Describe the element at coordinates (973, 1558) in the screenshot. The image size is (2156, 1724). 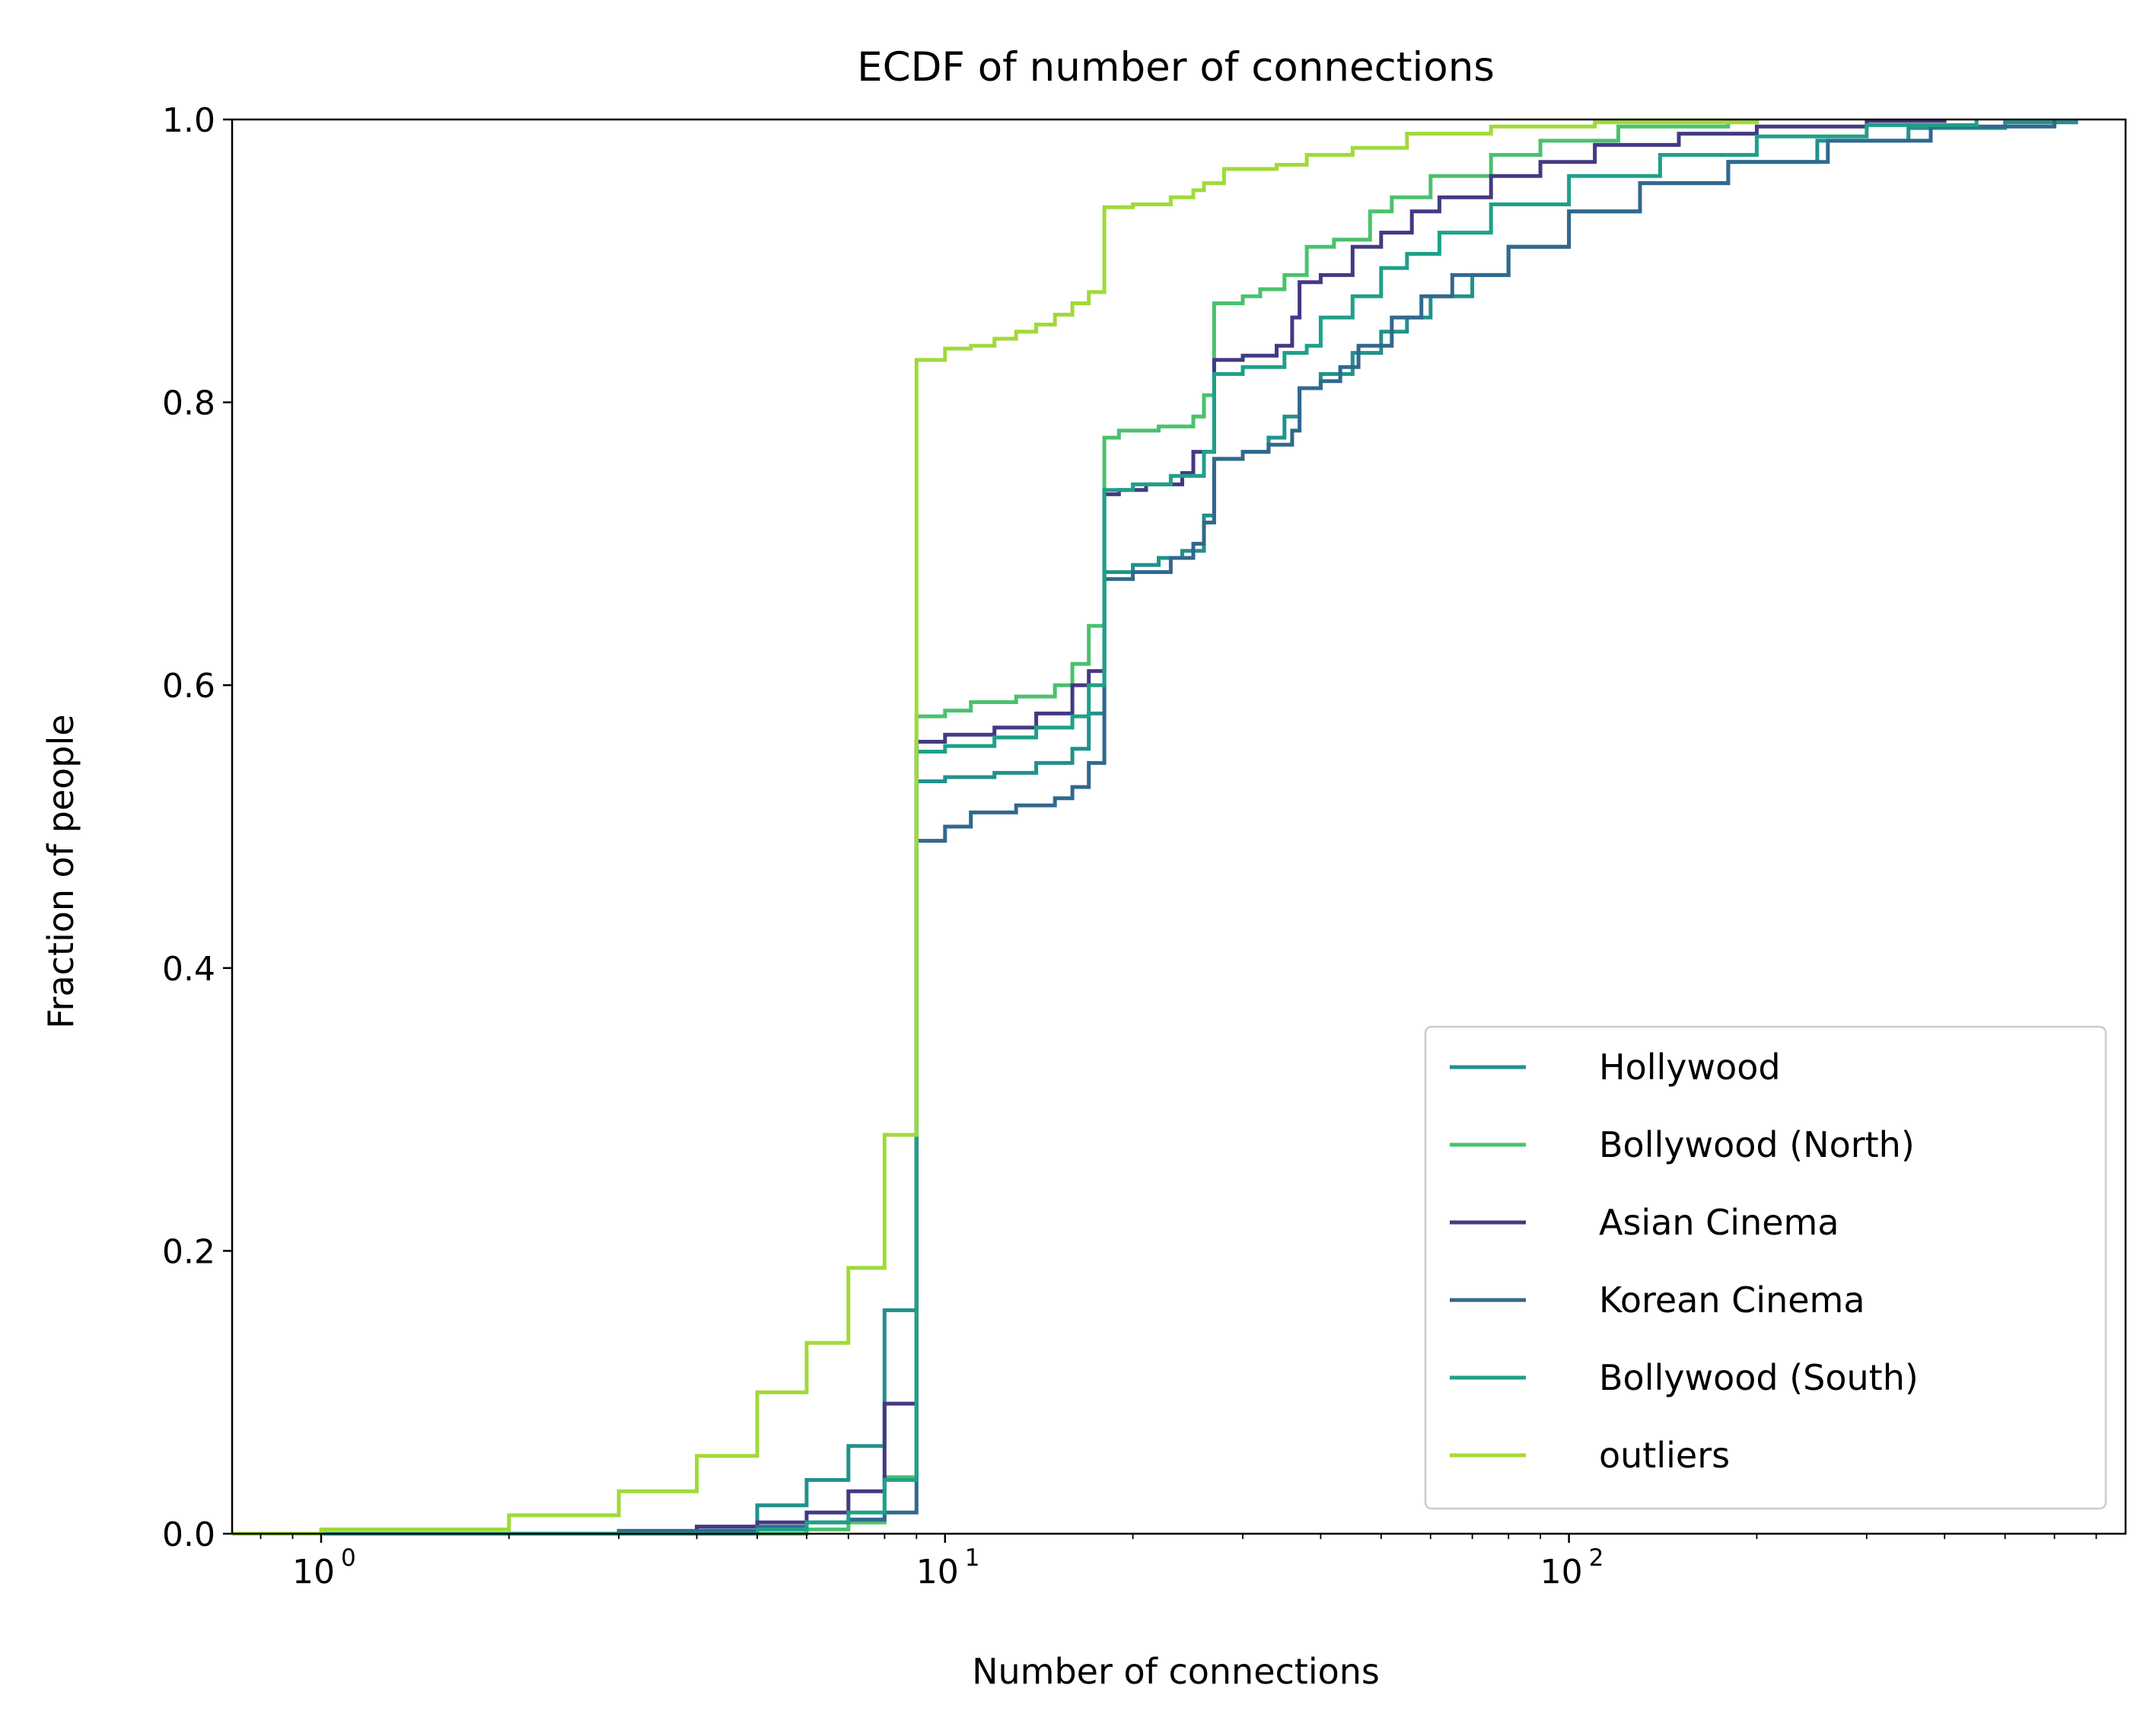
I see `x-tick-exponent: 1` at that location.